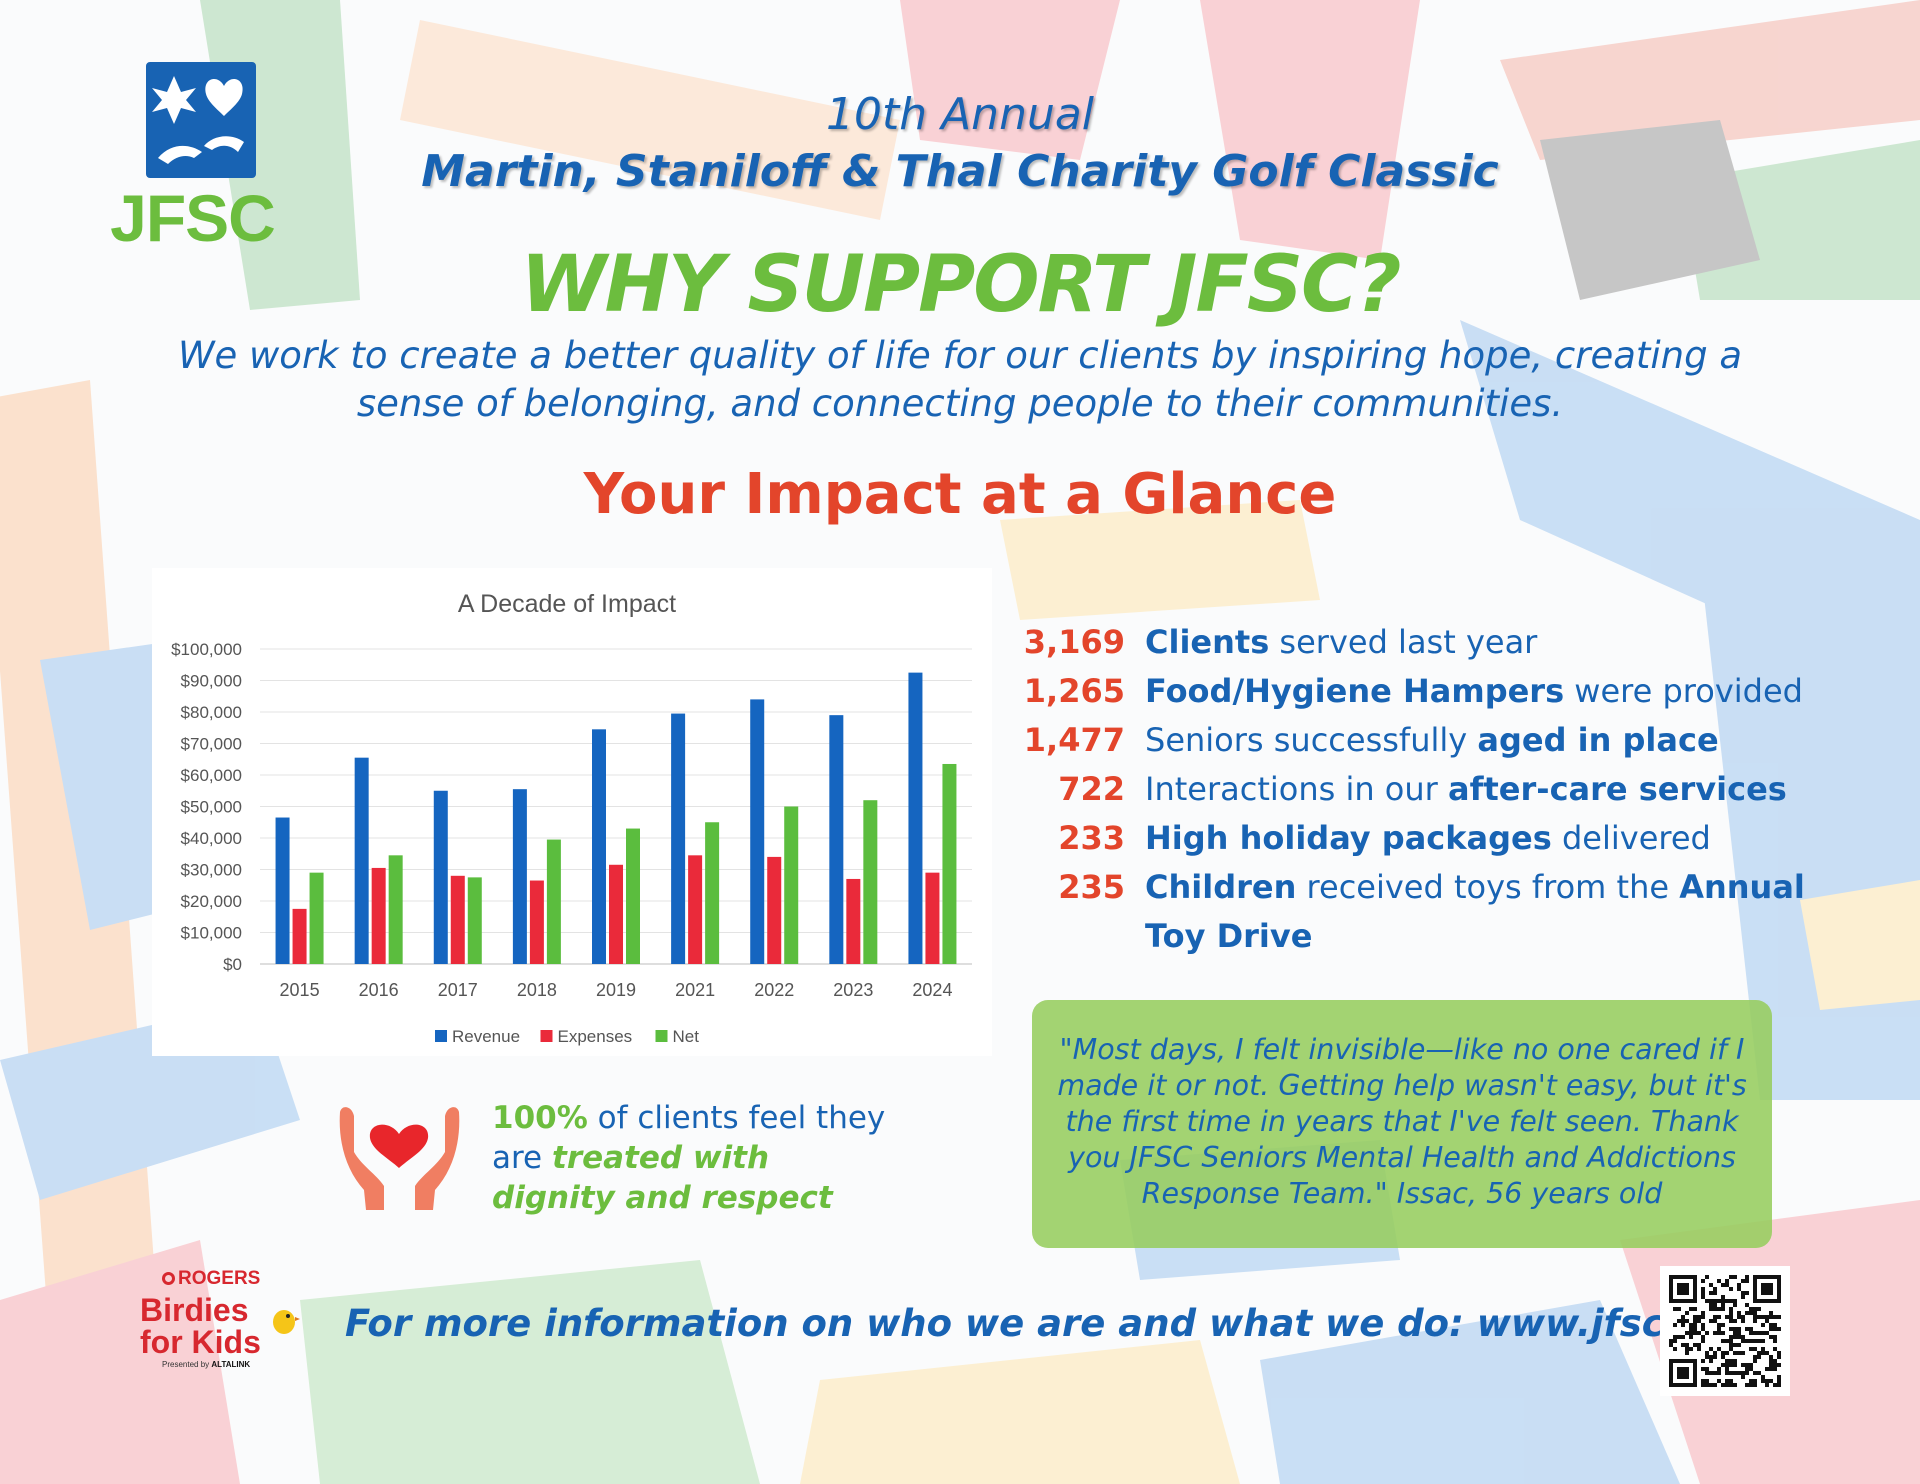  What do you see at coordinates (211, 712) in the screenshot?
I see `y-tick-label: $80,000` at bounding box center [211, 712].